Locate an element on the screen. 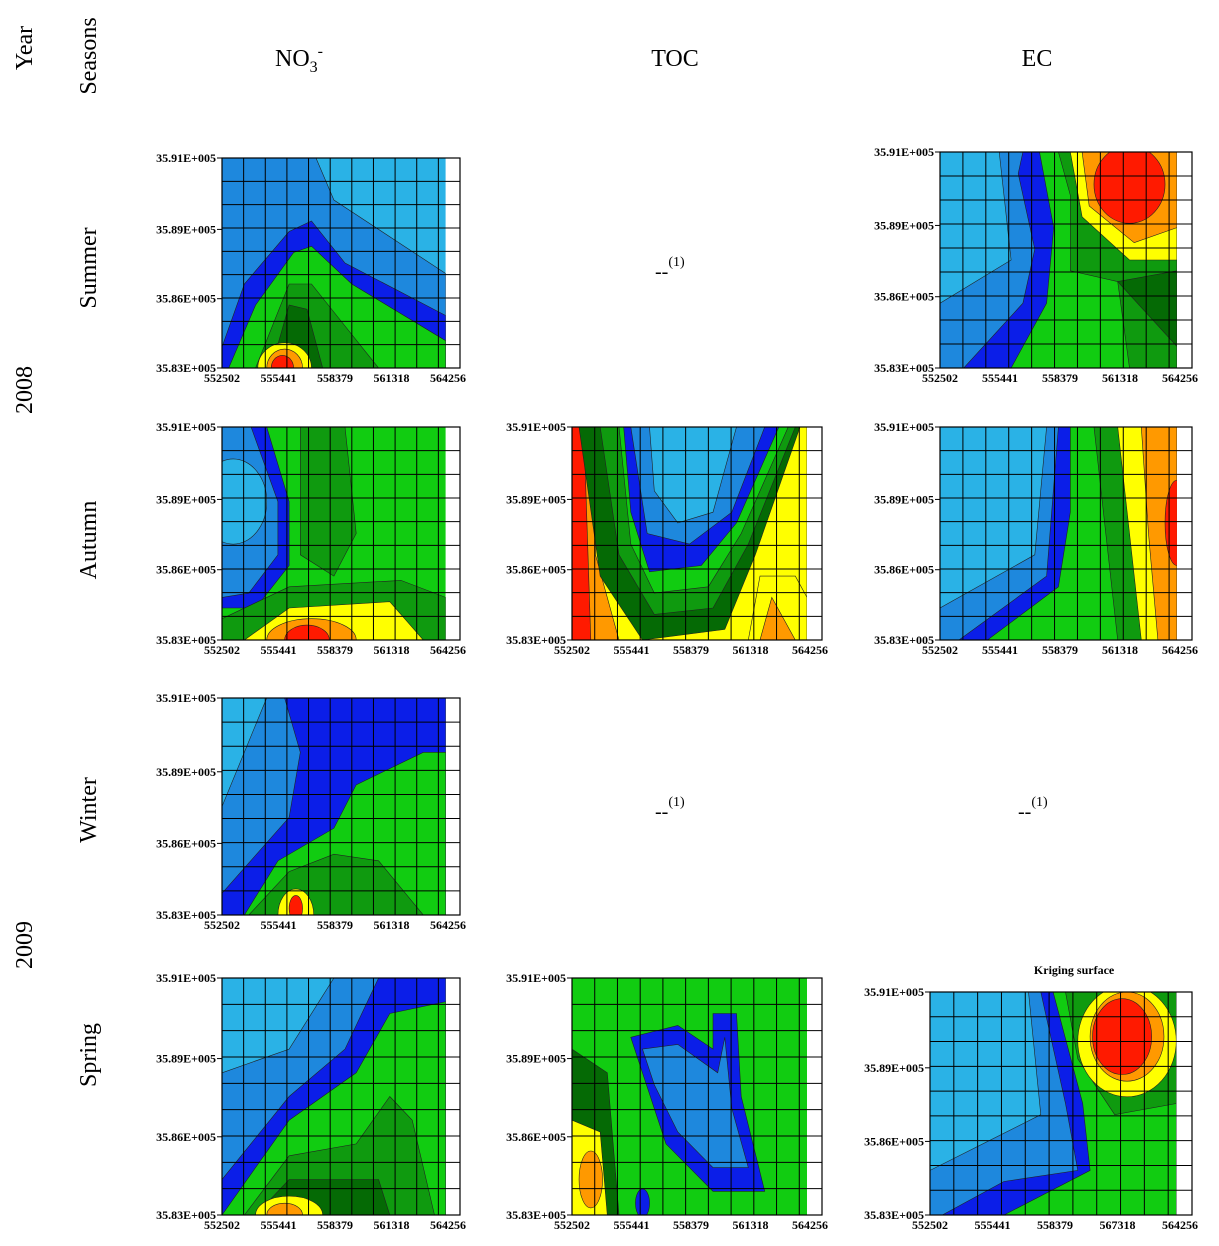 The width and height of the screenshot is (1219, 1246). column-header-sup: - is located at coordinates (320, 51).